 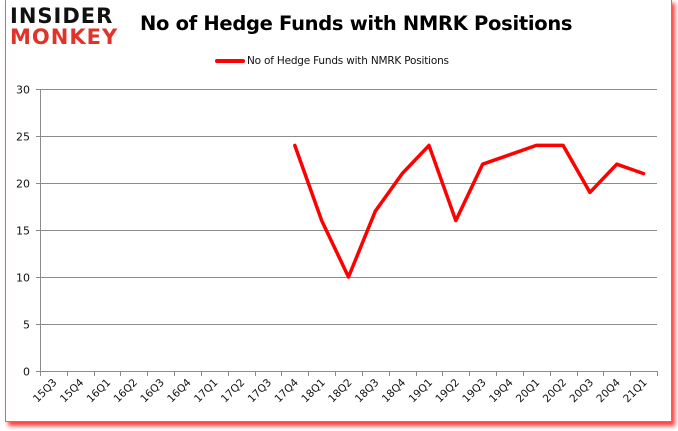 I want to click on x-tick-label: 17Q4, so click(x=286, y=390).